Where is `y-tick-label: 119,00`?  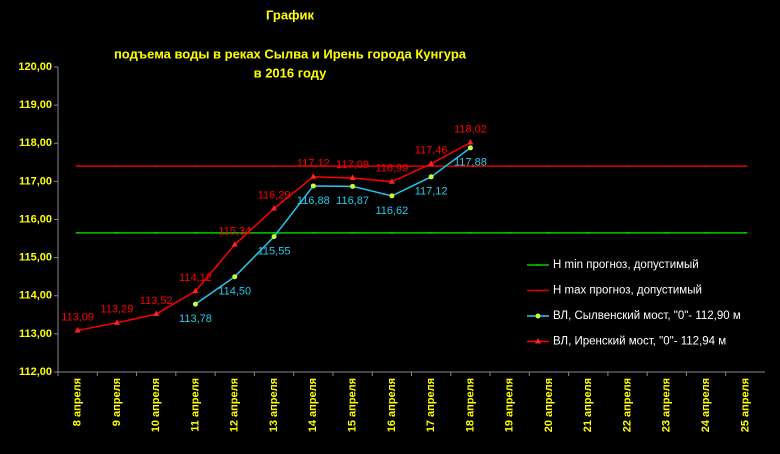 y-tick-label: 119,00 is located at coordinates (35, 105).